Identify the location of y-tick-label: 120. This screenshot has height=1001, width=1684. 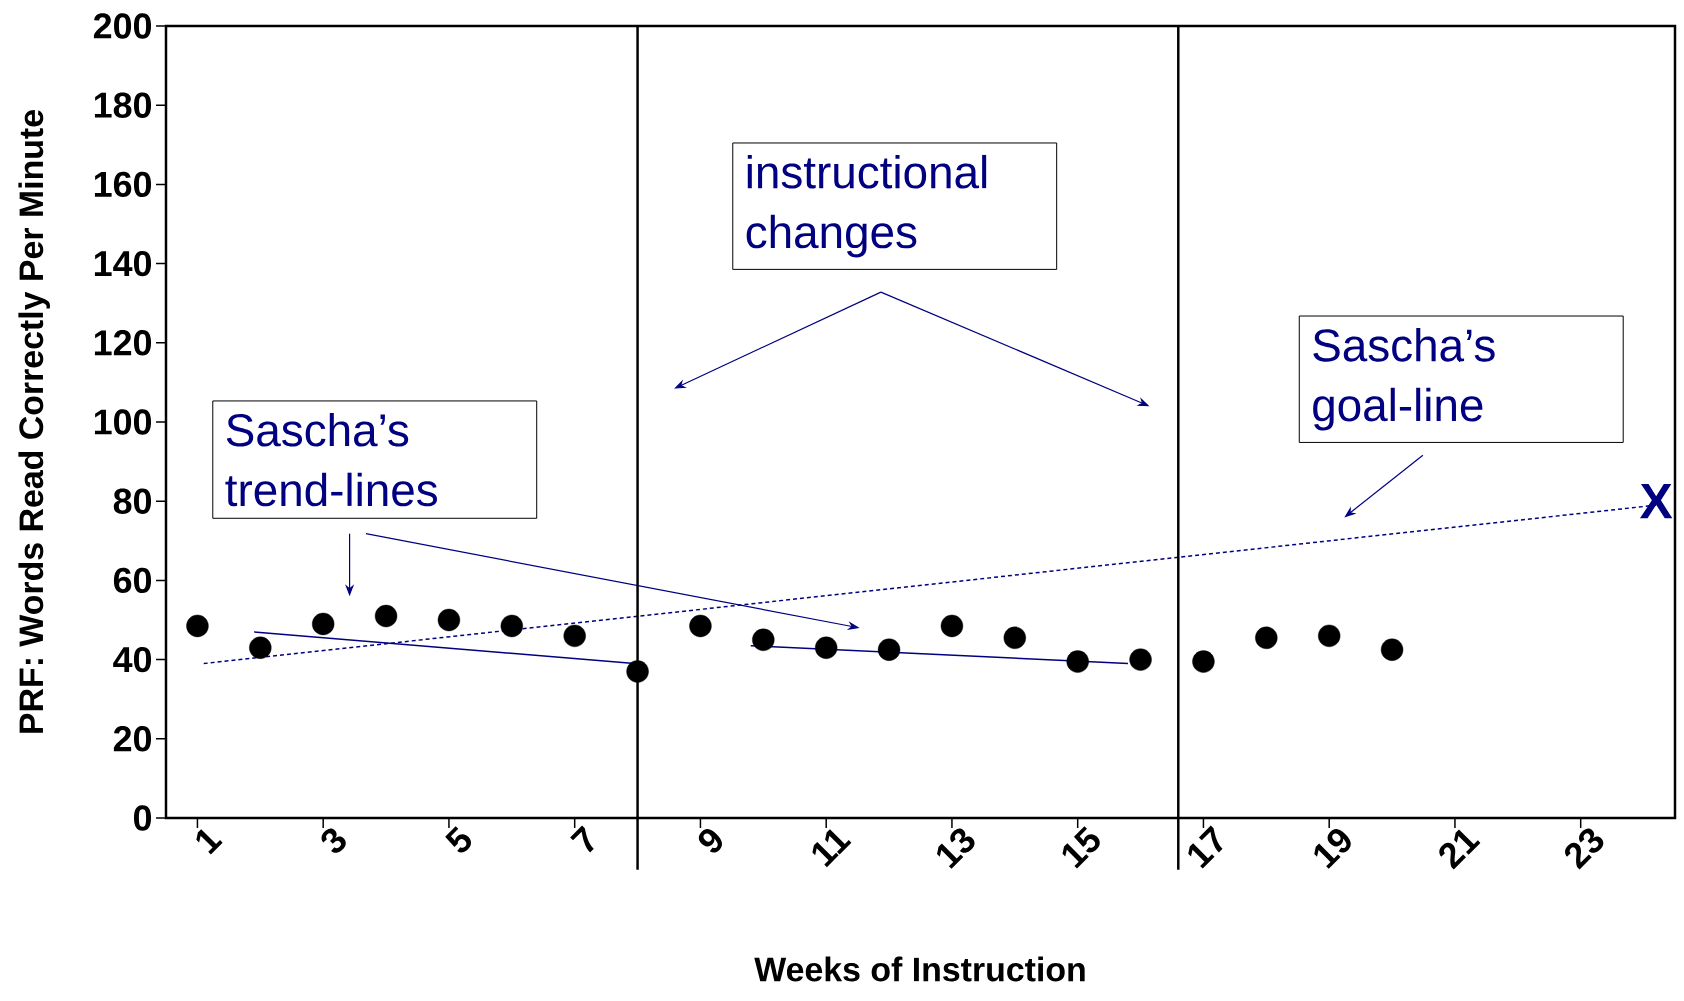
(123, 343).